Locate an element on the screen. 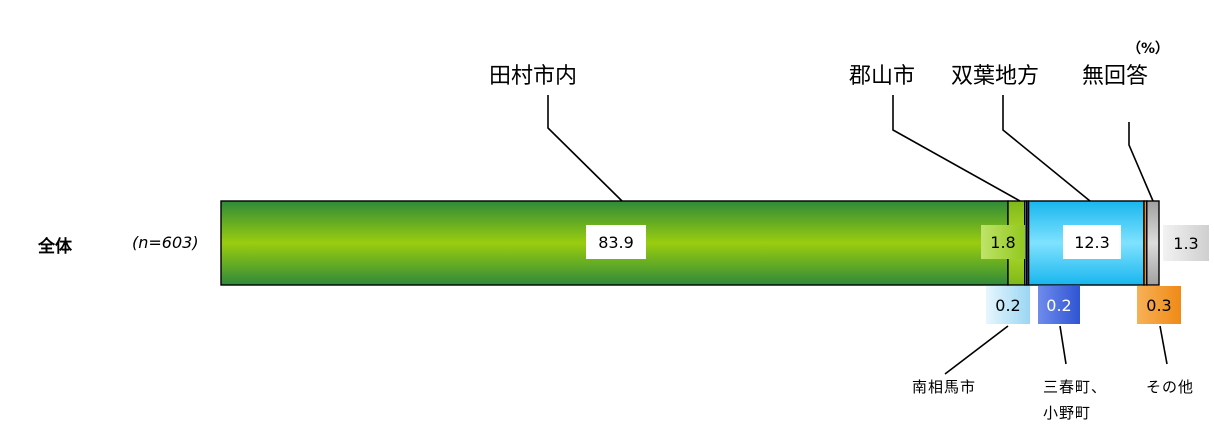 Image resolution: width=1214 pixels, height=426 pixels. category-label-bottom-2: 三春町、 is located at coordinates (1075, 387).